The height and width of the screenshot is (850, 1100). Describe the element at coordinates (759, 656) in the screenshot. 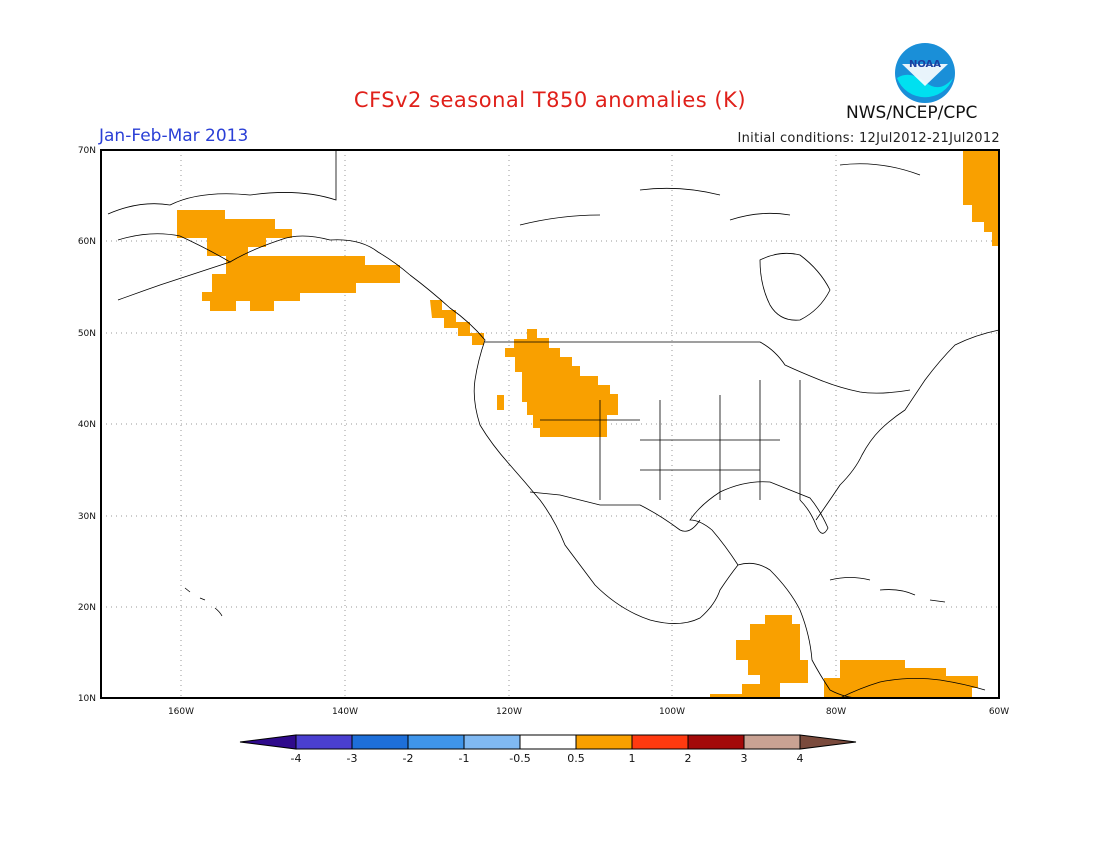

I see `anomaly-central-america` at that location.